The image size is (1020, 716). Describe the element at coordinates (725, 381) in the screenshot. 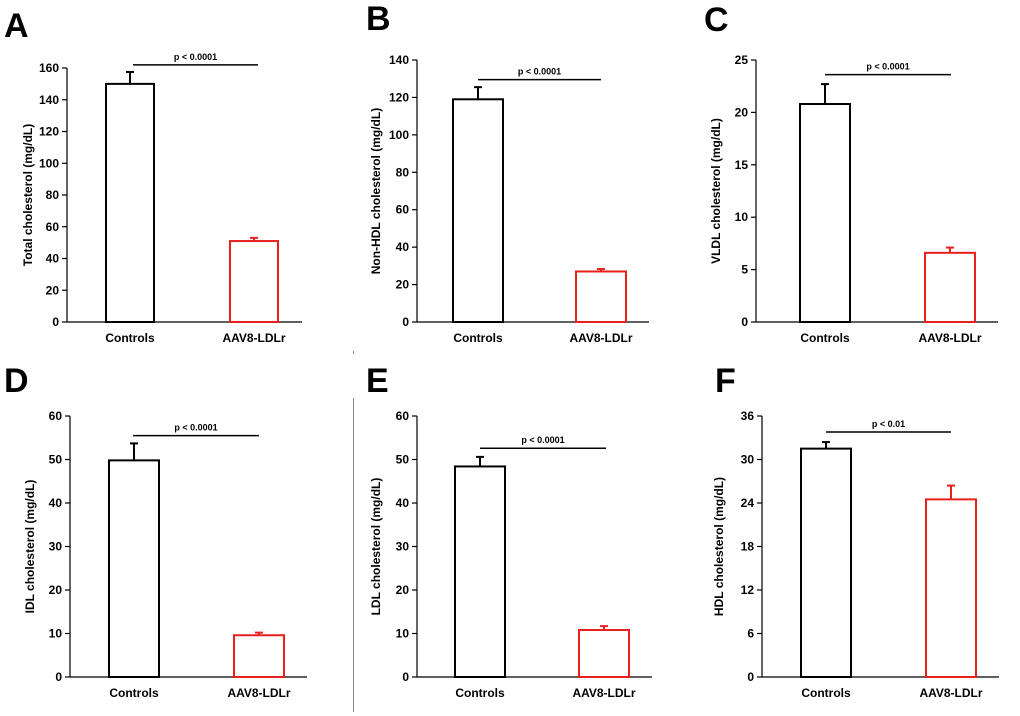

I see `panel-letter: F` at that location.